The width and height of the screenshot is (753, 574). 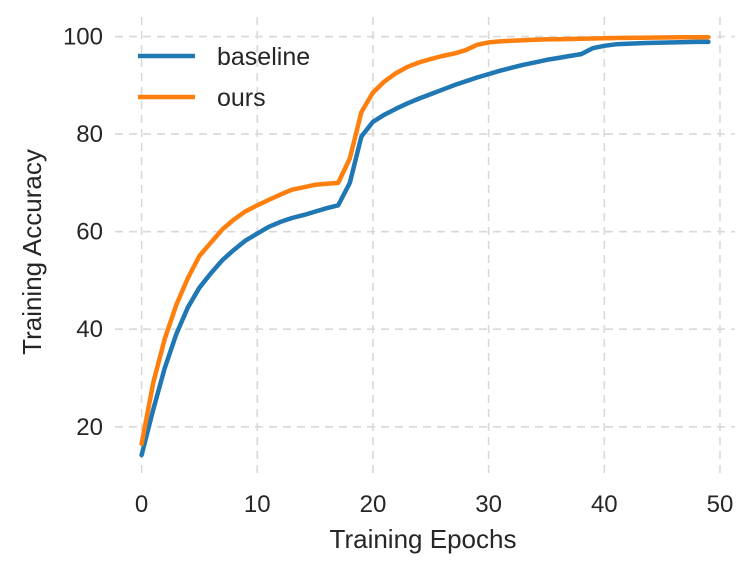 I want to click on x-axis-label: Training Epochs, so click(x=423, y=539).